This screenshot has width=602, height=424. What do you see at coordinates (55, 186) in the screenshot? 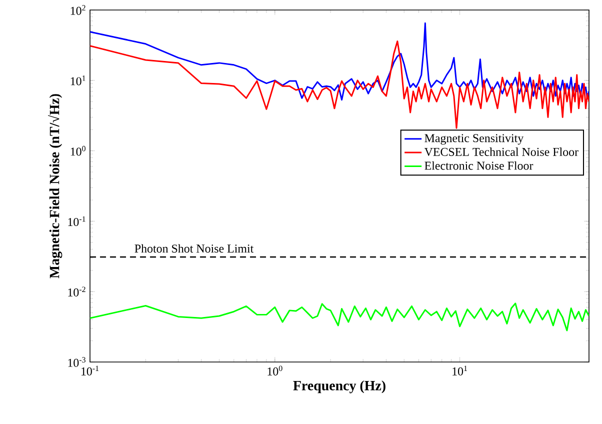
I see `y-axis-title: Magnetic-Field Noise (nT/√Hz)` at bounding box center [55, 186].